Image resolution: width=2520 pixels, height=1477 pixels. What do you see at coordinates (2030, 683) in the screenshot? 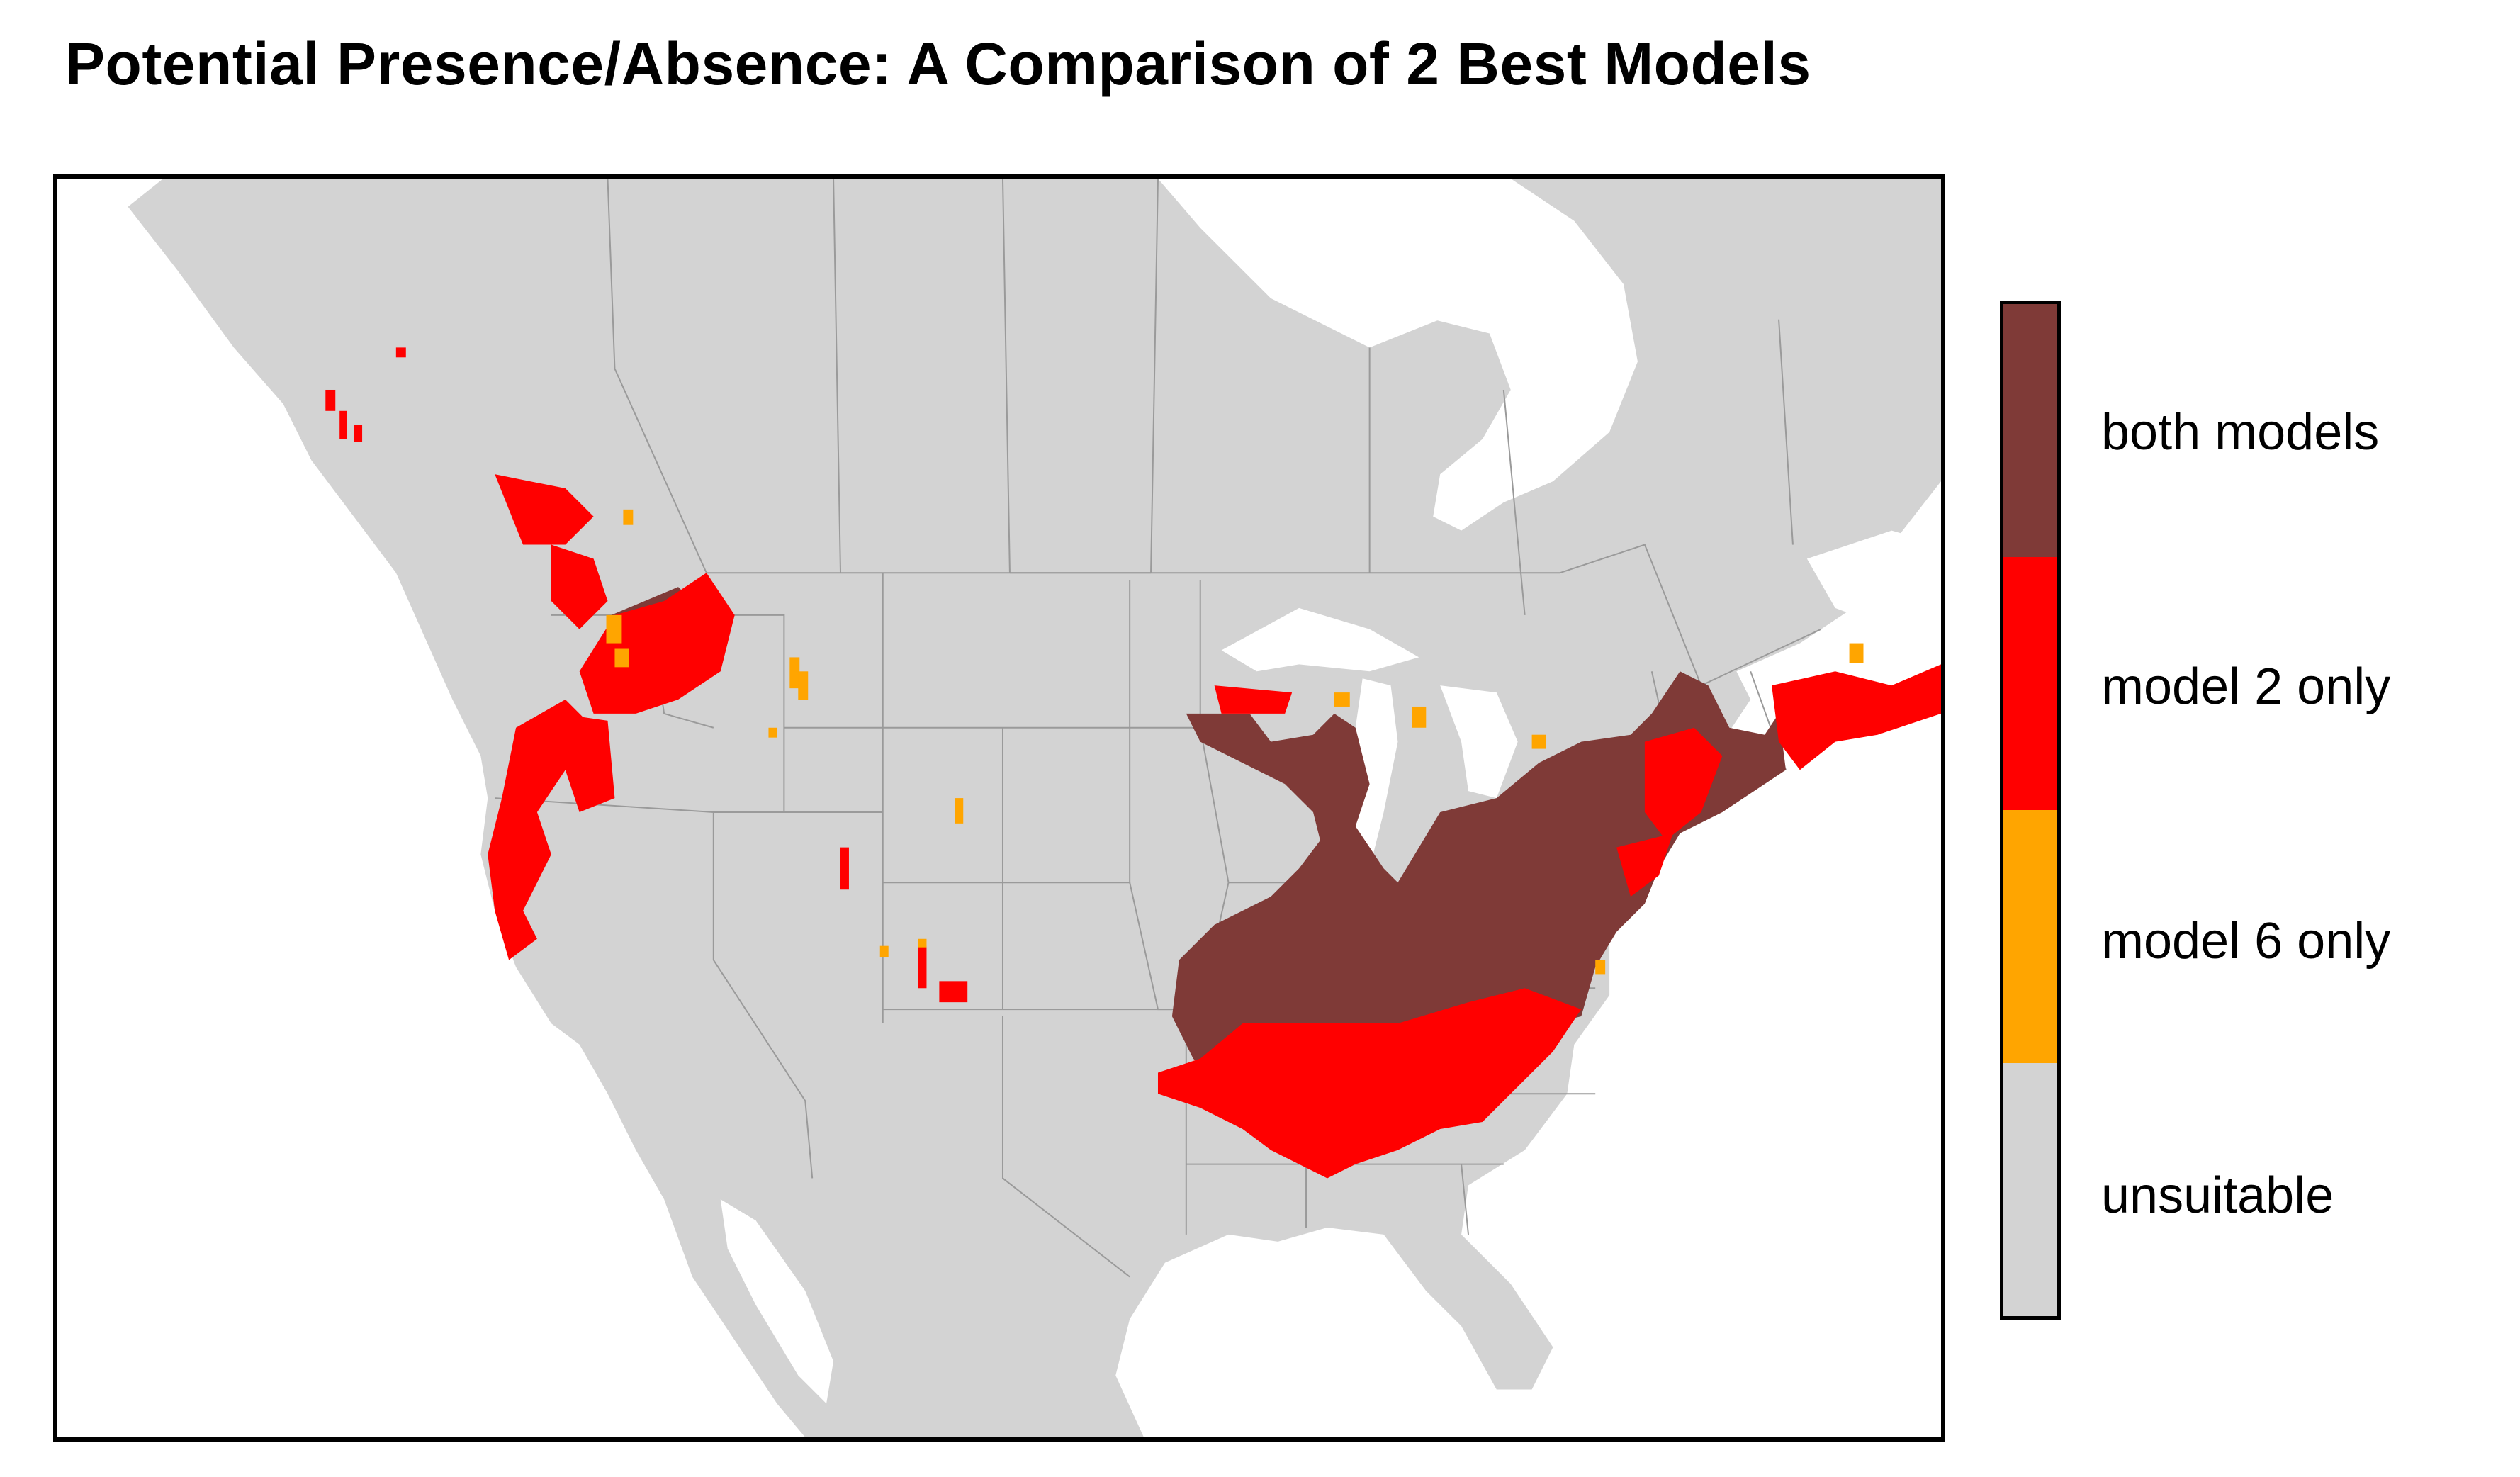
I see `legend-swatch-model2-only` at bounding box center [2030, 683].